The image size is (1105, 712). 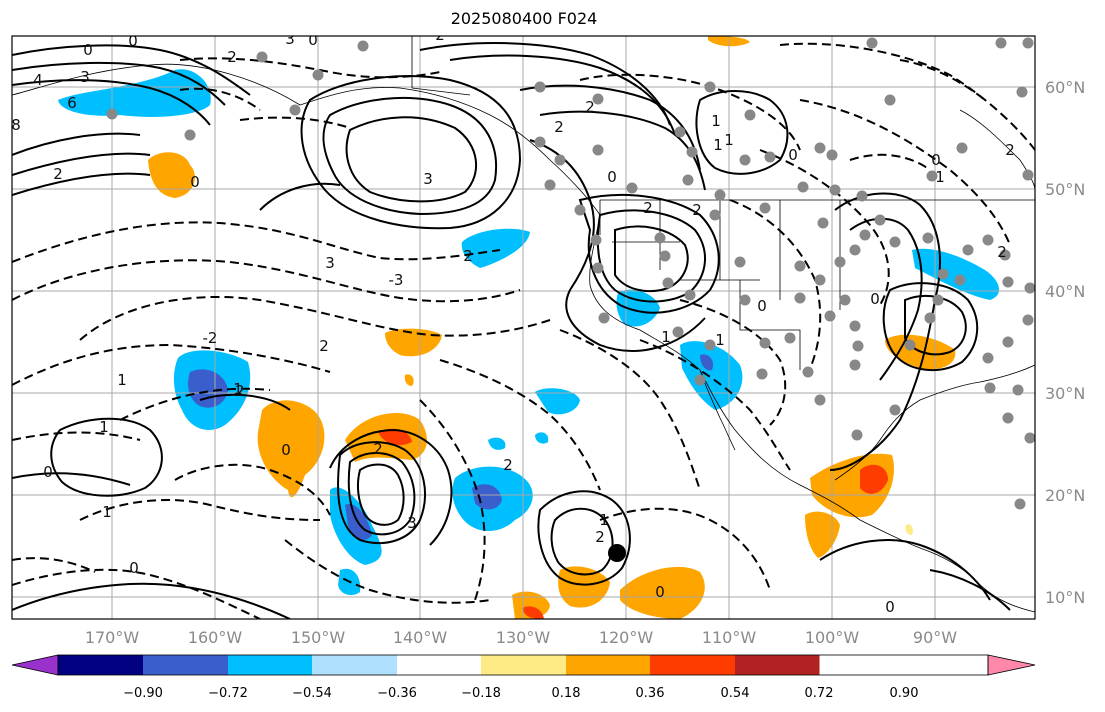 What do you see at coordinates (650, 693) in the screenshot?
I see `colorbar-tick-label: 0.36` at bounding box center [650, 693].